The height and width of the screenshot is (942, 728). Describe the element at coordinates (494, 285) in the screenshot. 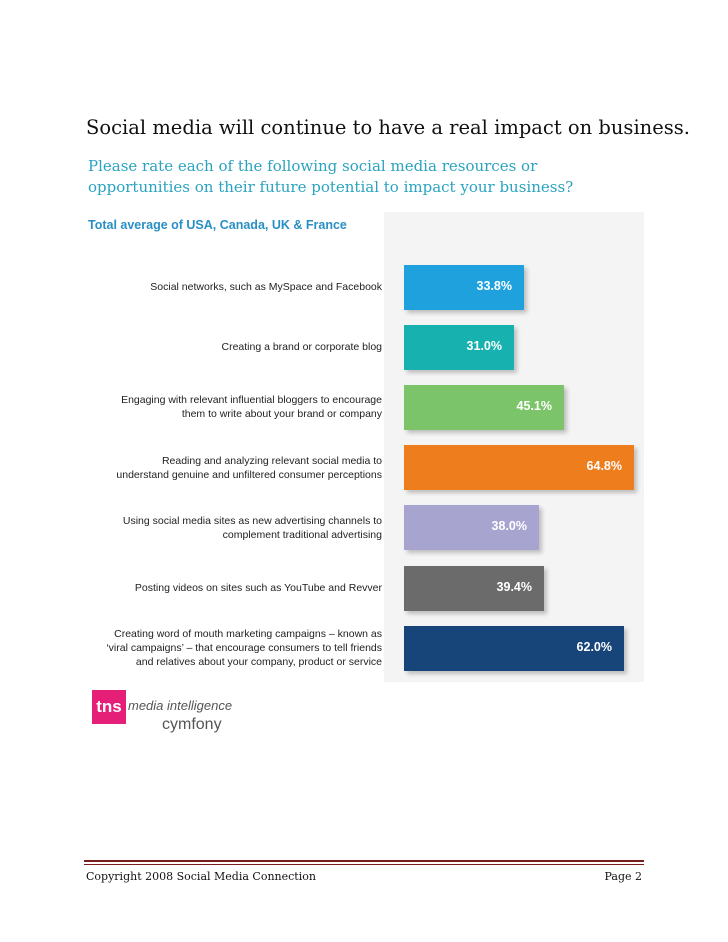

I see `bar-value-label: 33.8%` at that location.